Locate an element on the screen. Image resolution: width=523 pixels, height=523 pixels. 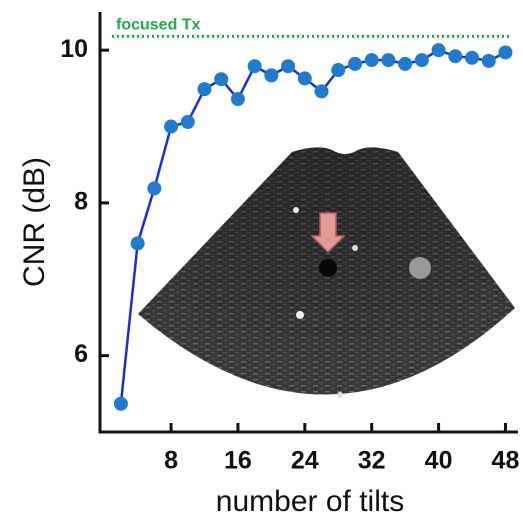
x-tick-label: 40 is located at coordinates (439, 461).